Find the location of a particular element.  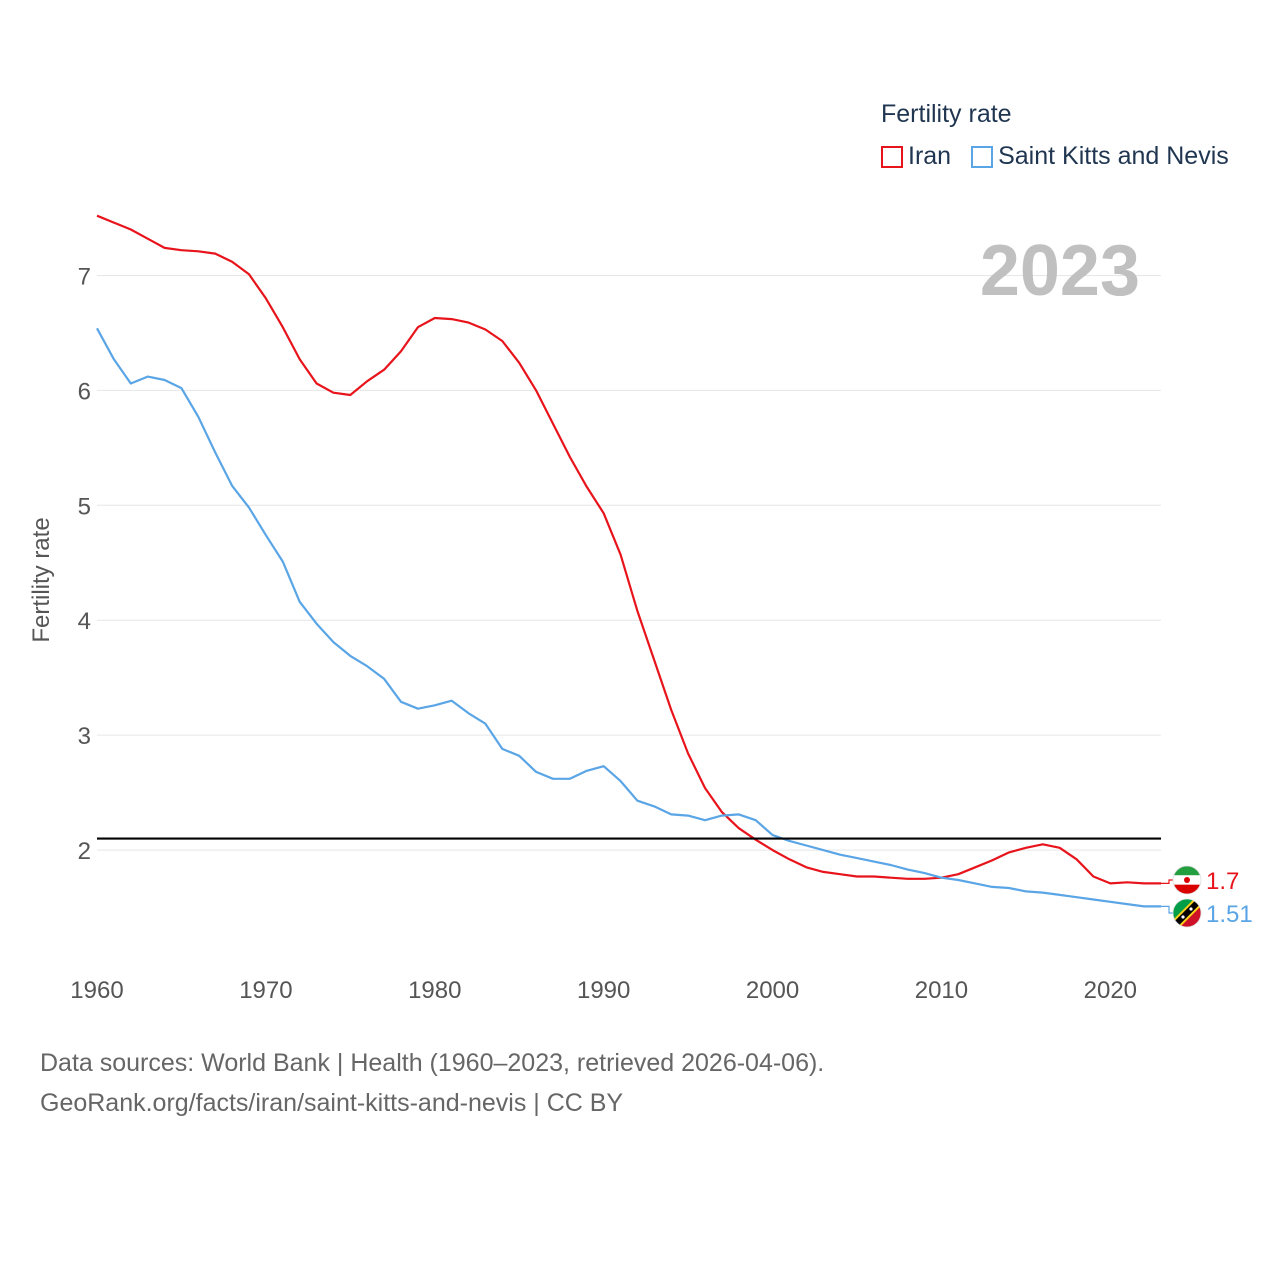

legend-label-saint-kitts-and-nevis: Saint Kitts and Nevis is located at coordinates (1113, 156).